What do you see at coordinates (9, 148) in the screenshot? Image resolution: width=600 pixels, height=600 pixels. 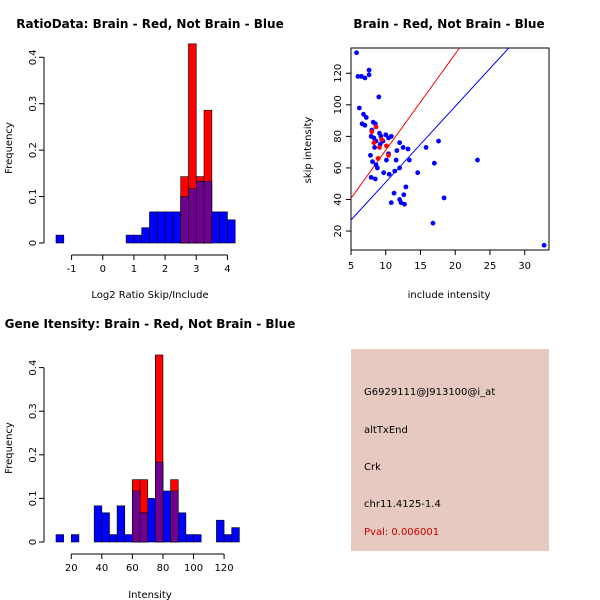 I see `ratio-y-axis-label: Frequency` at bounding box center [9, 148].